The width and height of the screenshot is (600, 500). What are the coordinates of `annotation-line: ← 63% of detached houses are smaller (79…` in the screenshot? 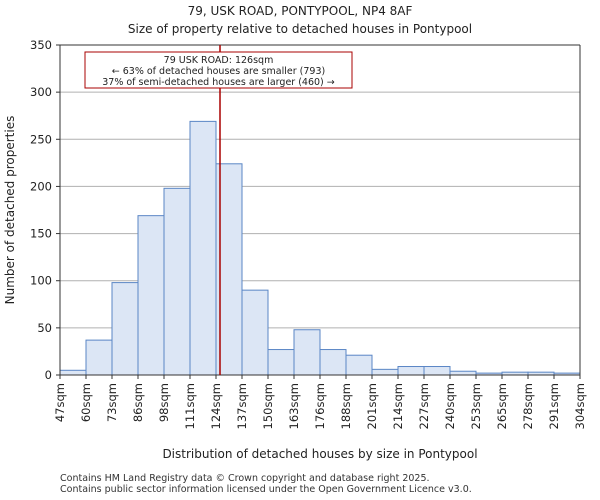 It's located at (218, 71).